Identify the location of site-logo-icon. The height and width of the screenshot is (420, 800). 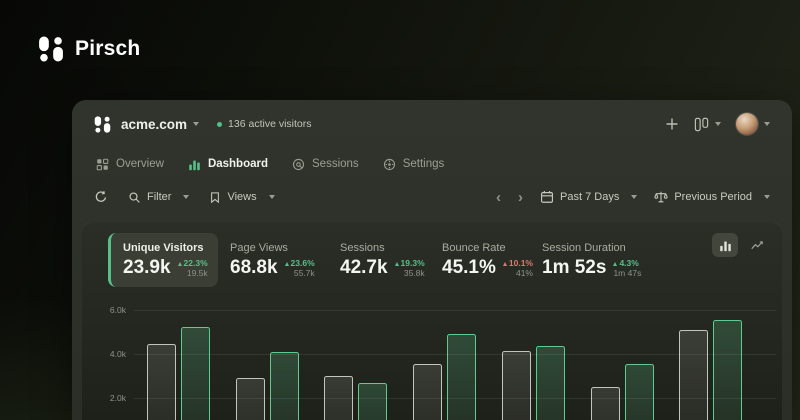
(102, 124).